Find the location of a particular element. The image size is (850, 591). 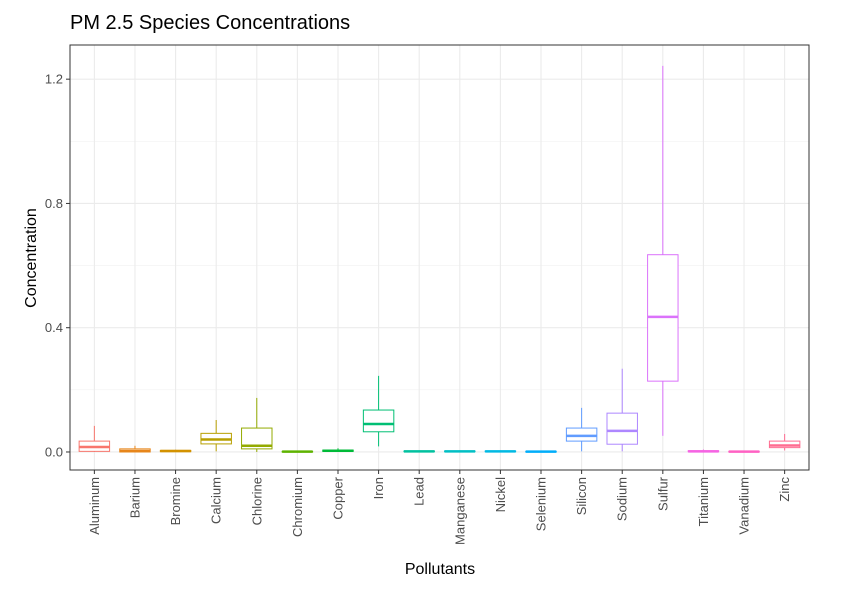

x-axis-label: Pollutants is located at coordinates (440, 569).